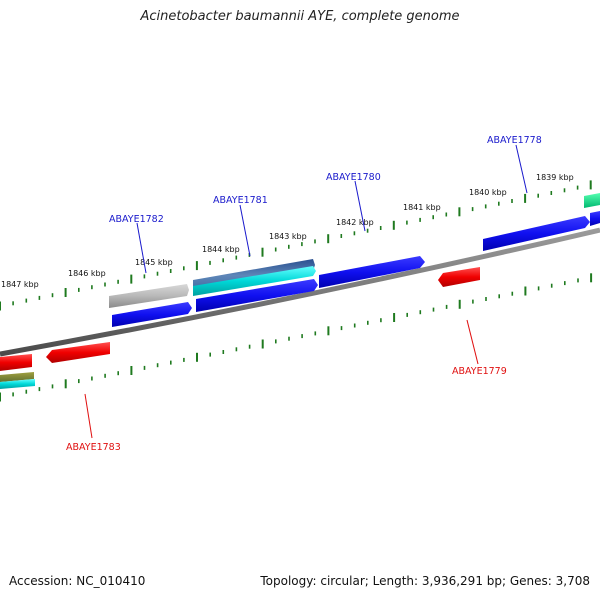 Image resolution: width=600 pixels, height=600 pixels. I want to click on ruler-label-1847: 1847 kbp, so click(20, 284).